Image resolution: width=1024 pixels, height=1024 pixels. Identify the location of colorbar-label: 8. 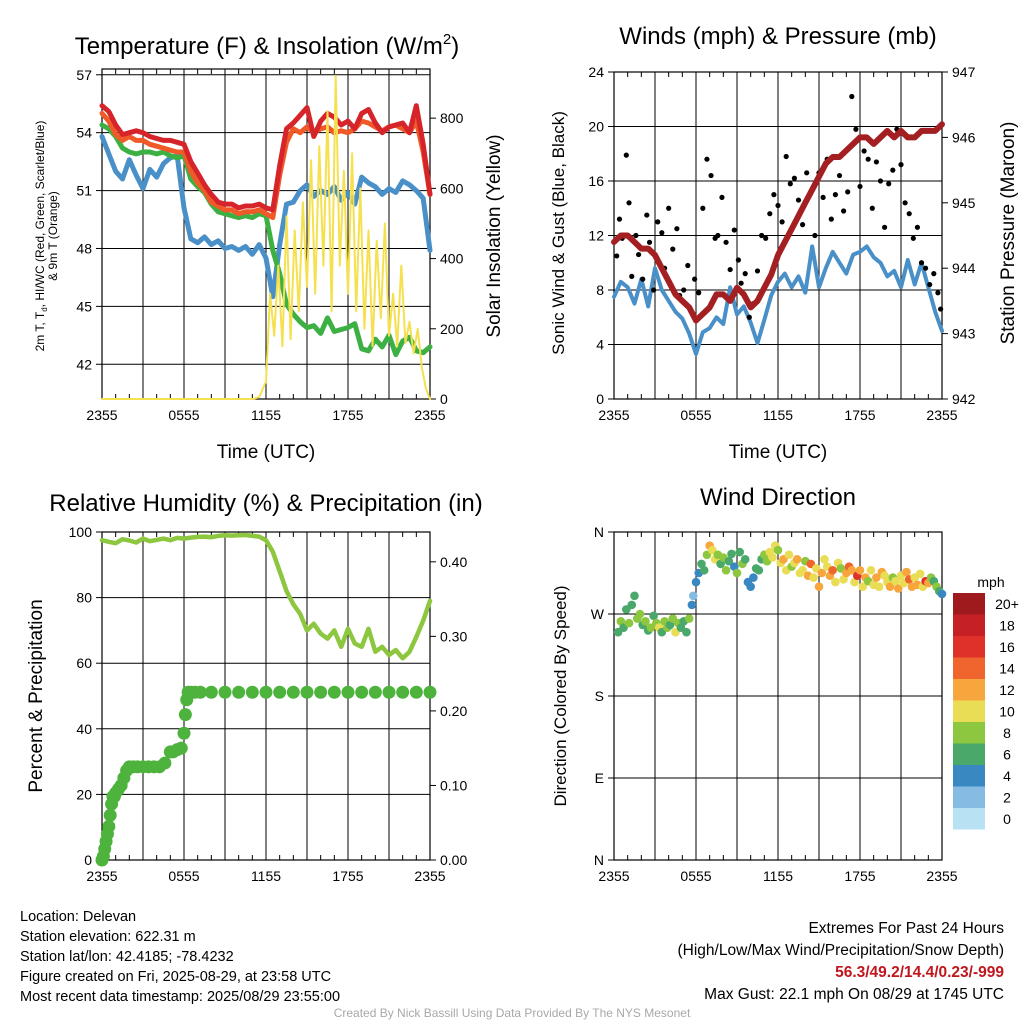
(1007, 733).